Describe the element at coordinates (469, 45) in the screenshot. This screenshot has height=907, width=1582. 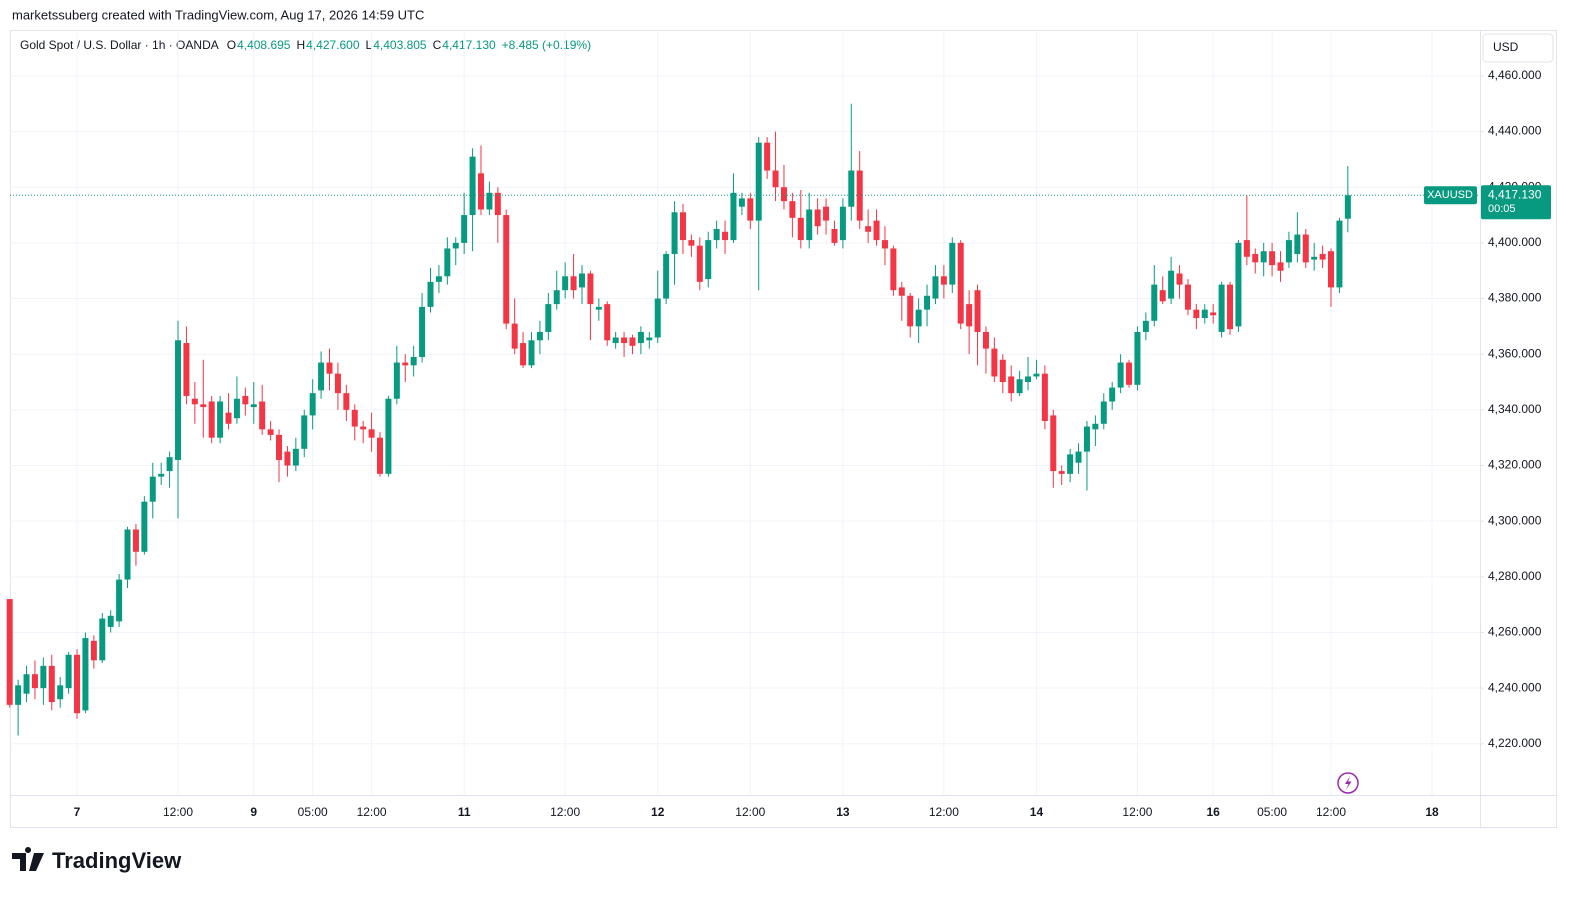
I see `ohlc-value: 4,417.130` at that location.